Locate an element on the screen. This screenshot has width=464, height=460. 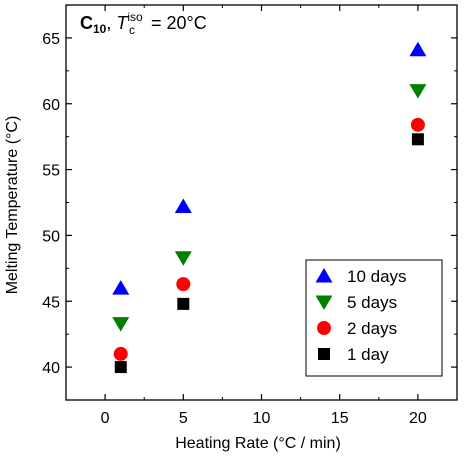
annotation-t: T is located at coordinates (122, 23).